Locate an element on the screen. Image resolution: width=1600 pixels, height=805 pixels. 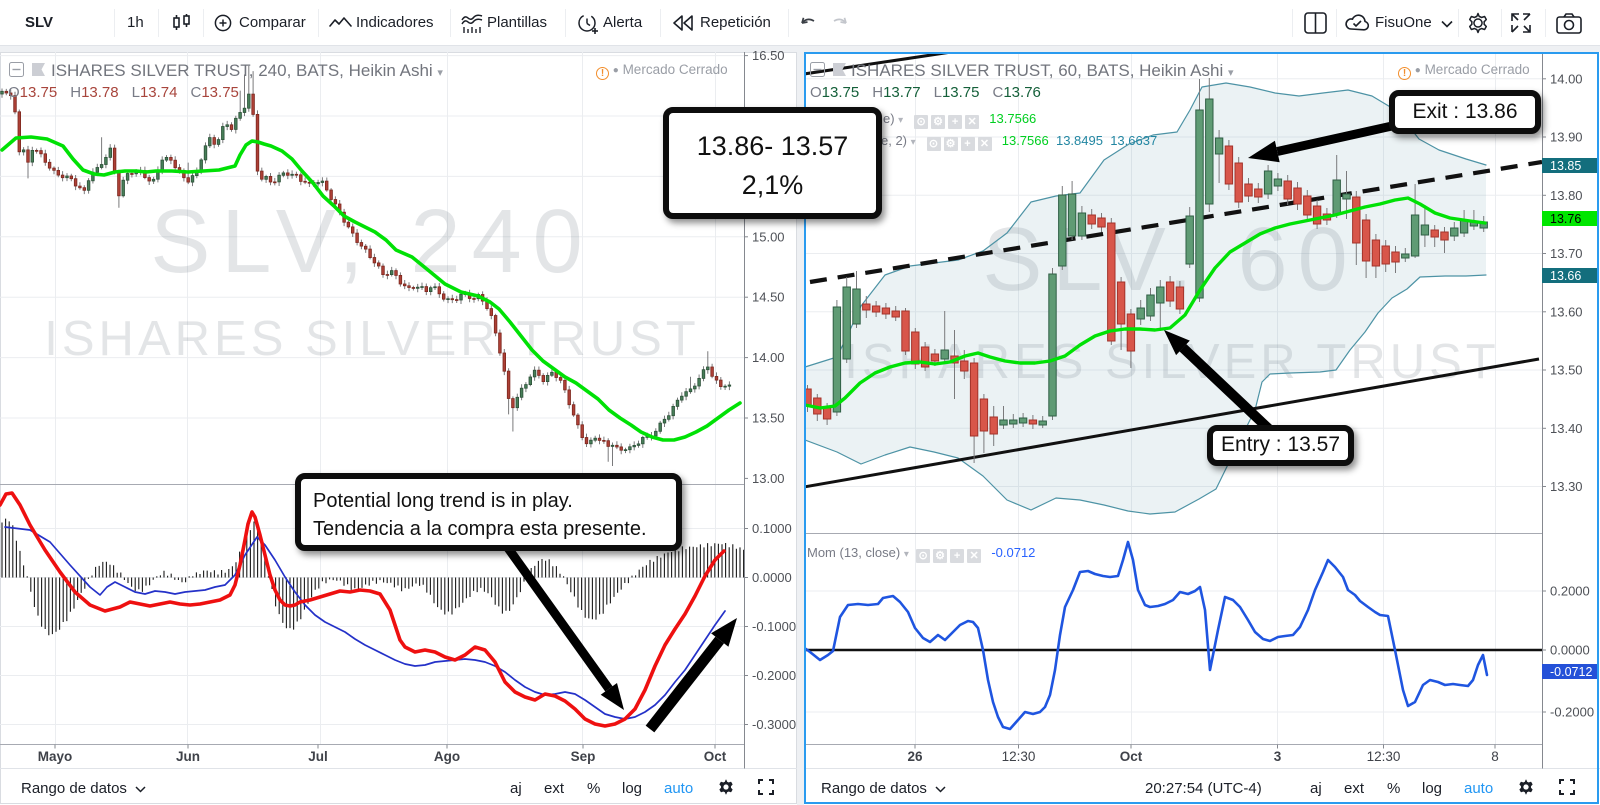
svg-text: 13.30 is located at coordinates (1566, 486).